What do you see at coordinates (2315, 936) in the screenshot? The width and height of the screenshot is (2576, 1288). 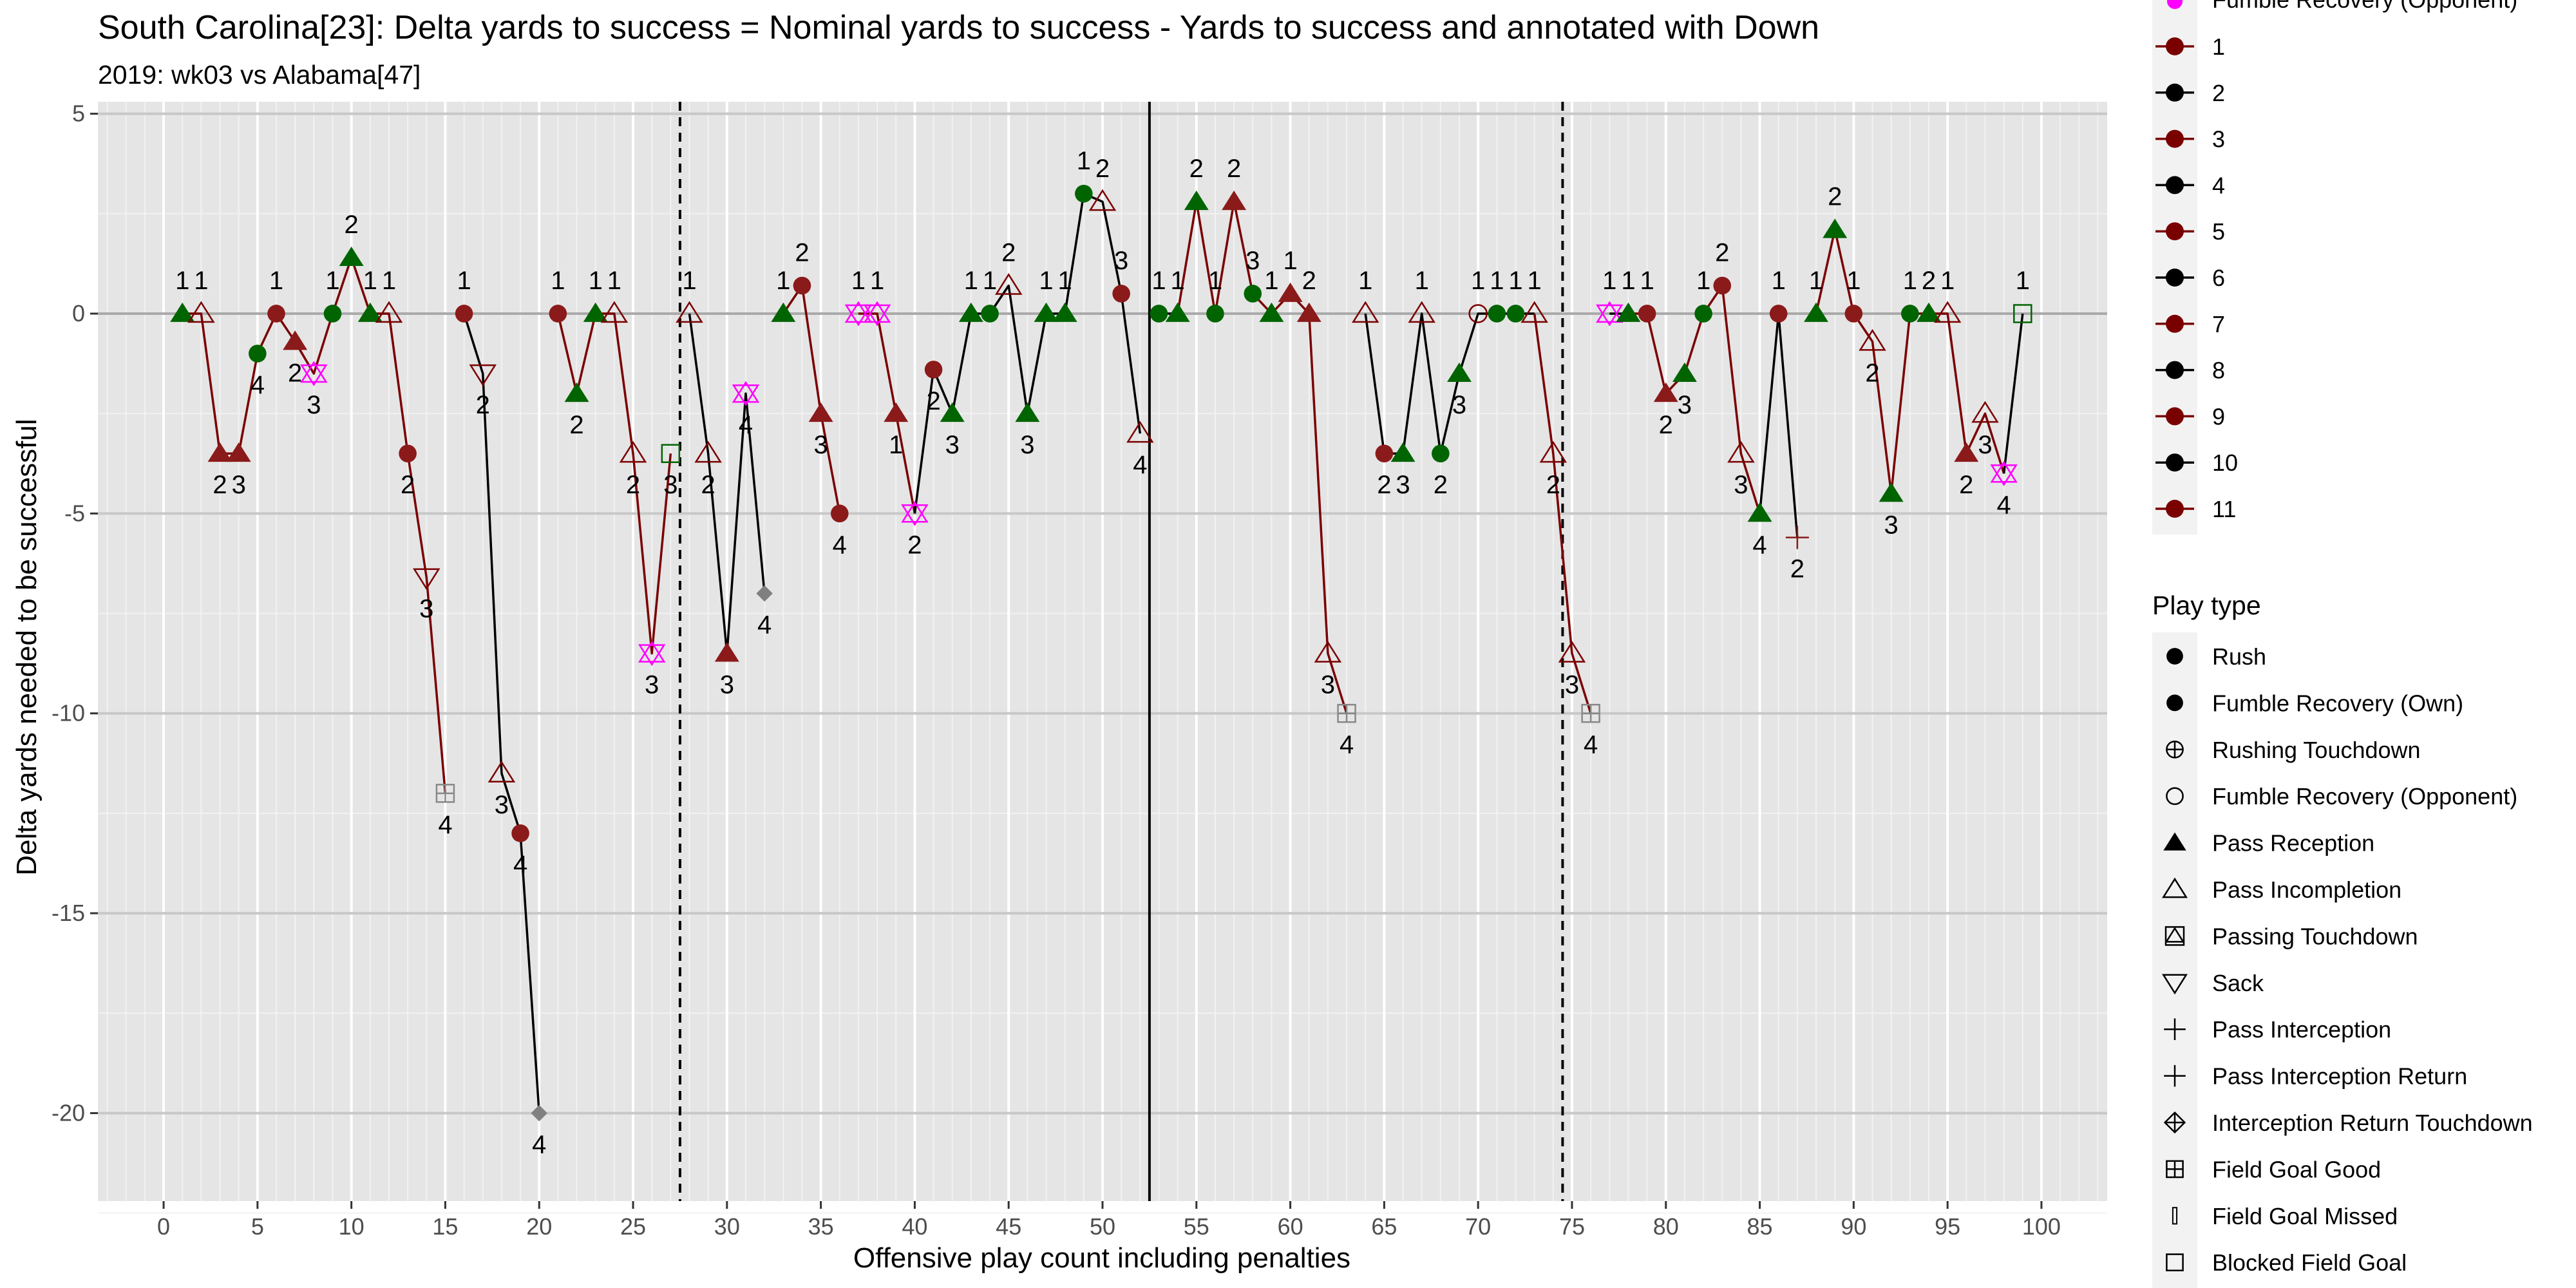 I see `legend-item-label: Passing Touchdown` at bounding box center [2315, 936].